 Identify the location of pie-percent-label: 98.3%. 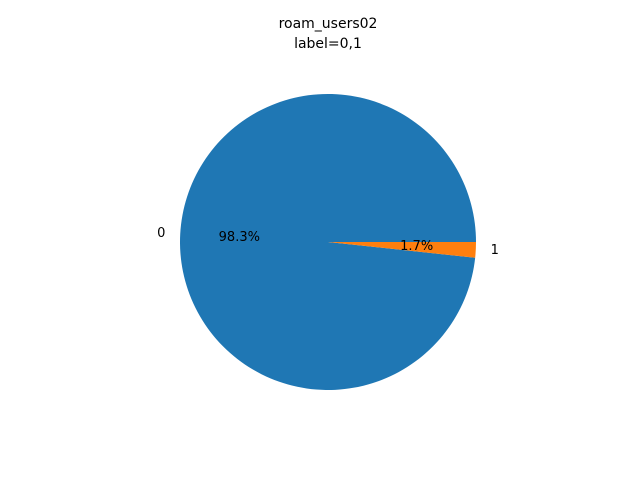
(239, 237).